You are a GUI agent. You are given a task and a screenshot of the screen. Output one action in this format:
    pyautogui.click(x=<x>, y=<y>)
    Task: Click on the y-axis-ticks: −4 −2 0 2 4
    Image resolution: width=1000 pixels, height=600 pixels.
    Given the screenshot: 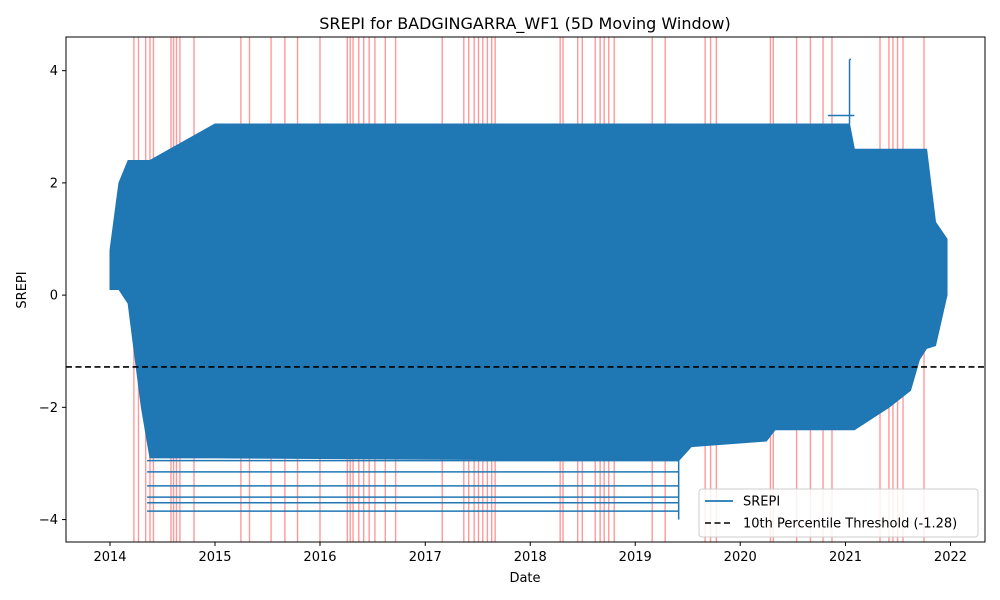 What is the action you would take?
    pyautogui.click(x=52, y=296)
    